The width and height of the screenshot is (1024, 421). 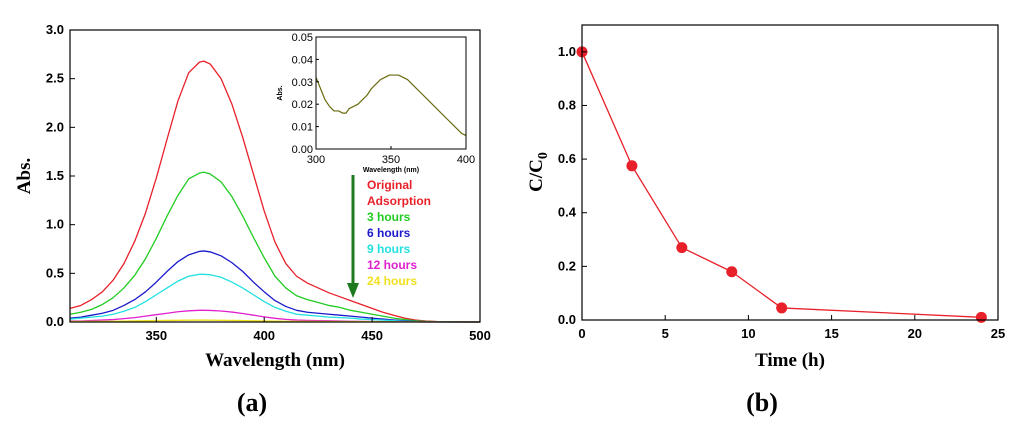 What do you see at coordinates (399, 201) in the screenshot?
I see `legend-entry-adsorption: Adsorption` at bounding box center [399, 201].